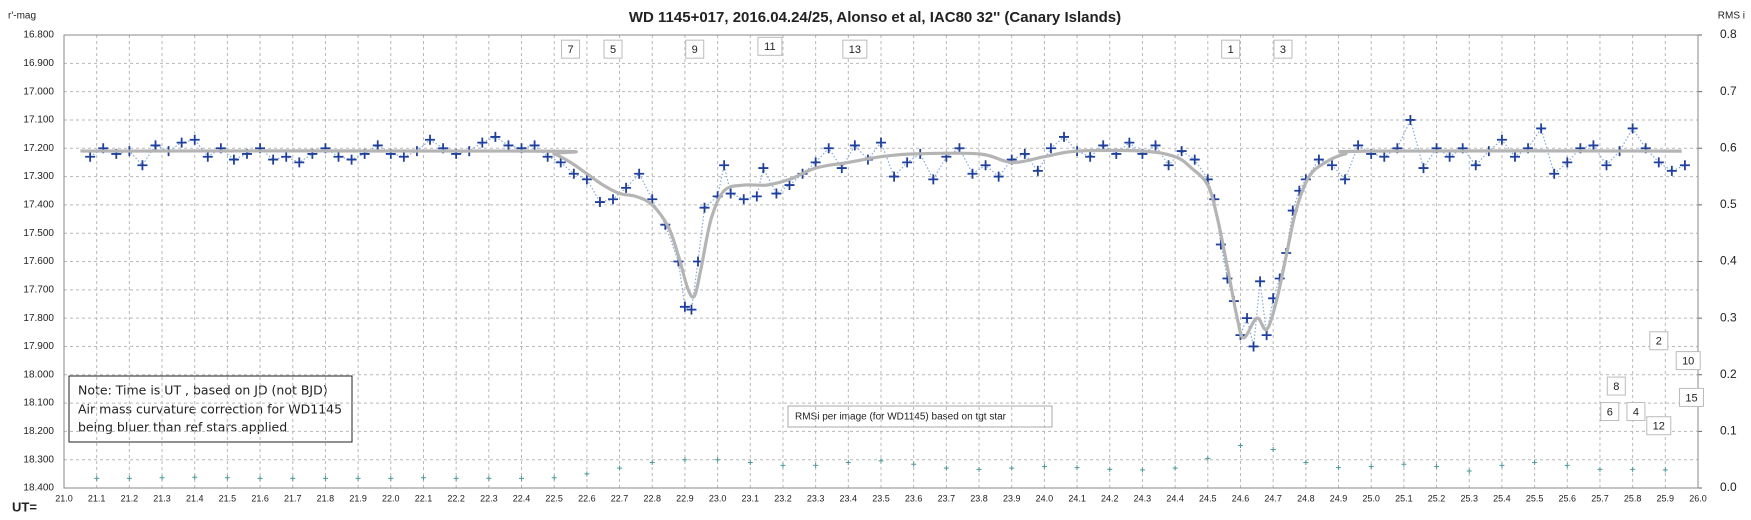 The image size is (1751, 520). I want to click on y-tick-label: 17.100, so click(38, 120).